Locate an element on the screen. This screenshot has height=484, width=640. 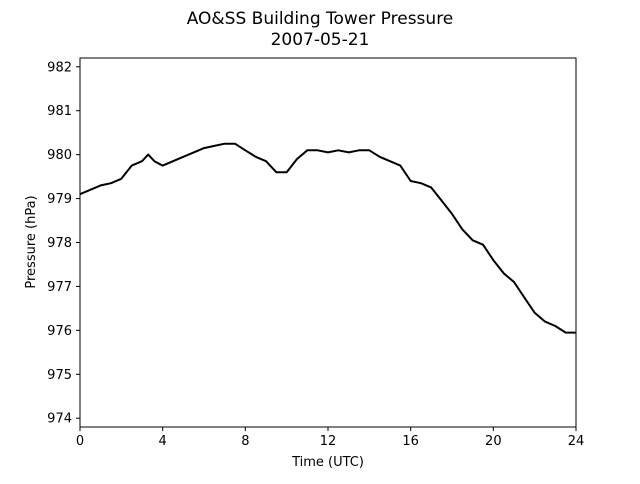
x-axis-label: Time (UTC) is located at coordinates (327, 462).